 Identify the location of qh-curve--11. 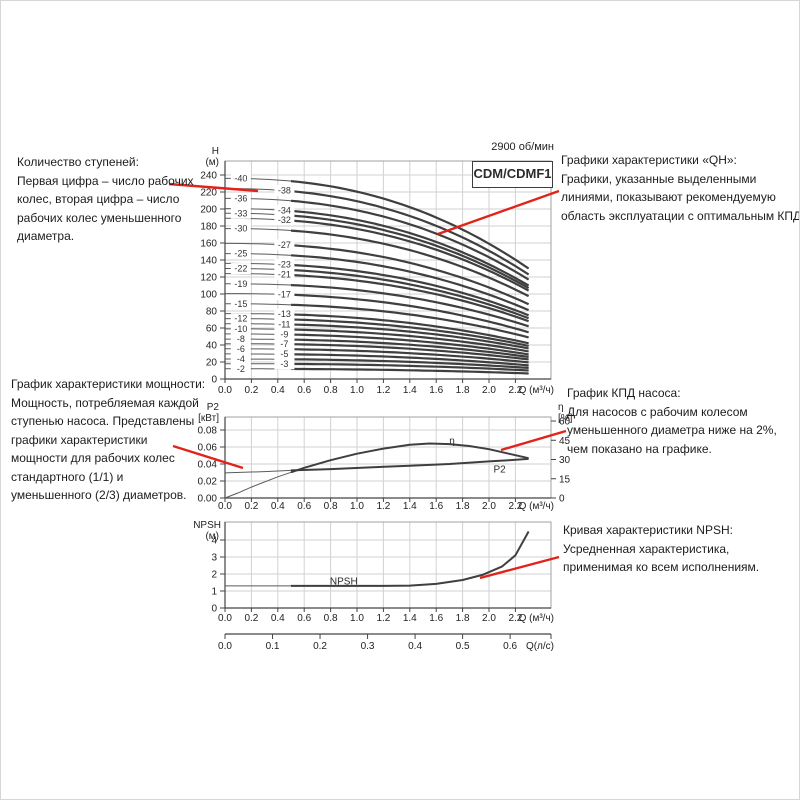
(409, 336).